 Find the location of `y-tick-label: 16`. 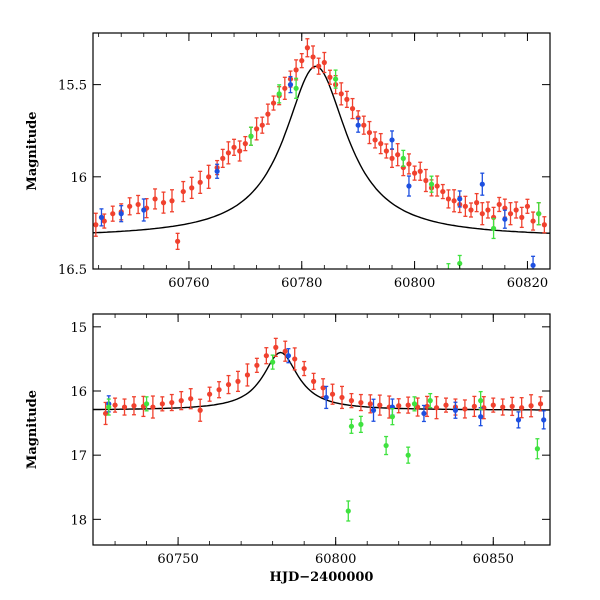

y-tick-label: 16 is located at coordinates (78, 178).